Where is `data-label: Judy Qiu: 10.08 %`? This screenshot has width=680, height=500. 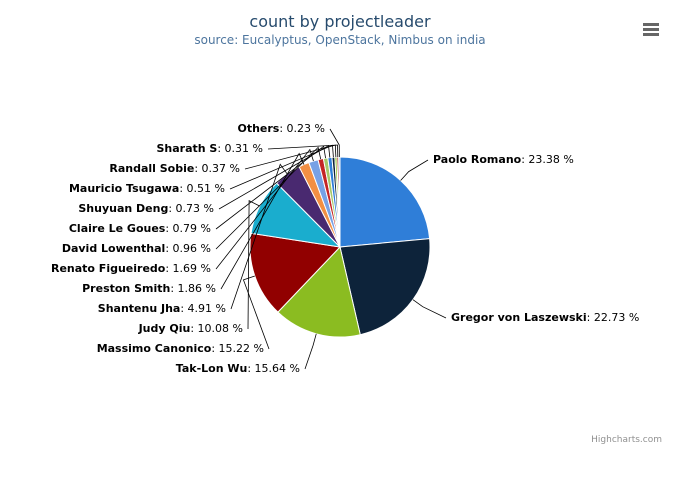
data-label: Judy Qiu: 10.08 % is located at coordinates (190, 328).